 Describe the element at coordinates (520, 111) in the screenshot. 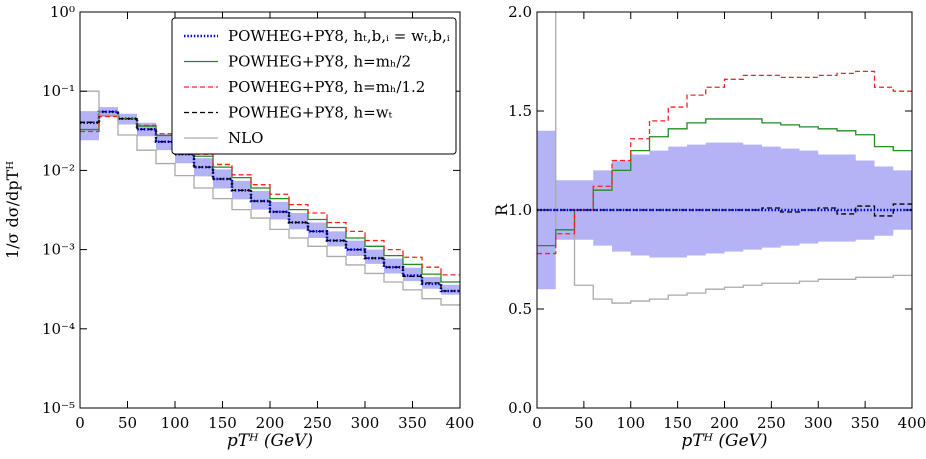

I see `y-tick-label: 1.5` at that location.